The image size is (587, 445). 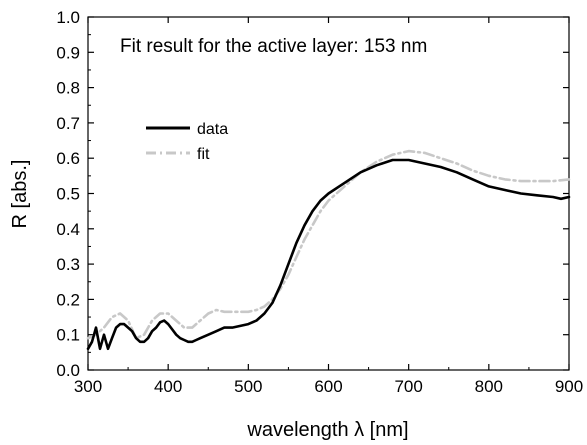 I want to click on y-tick-label: 0.1, so click(x=68, y=335).